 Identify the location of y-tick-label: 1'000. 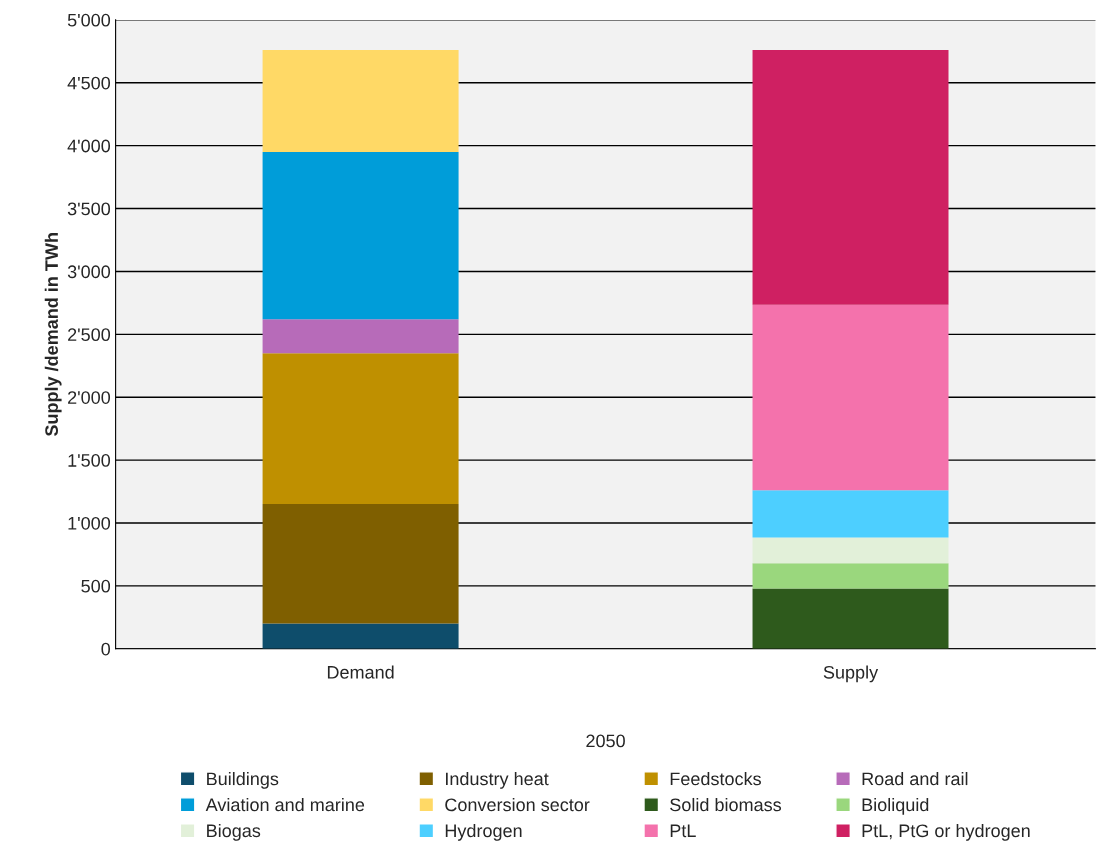
(89, 523).